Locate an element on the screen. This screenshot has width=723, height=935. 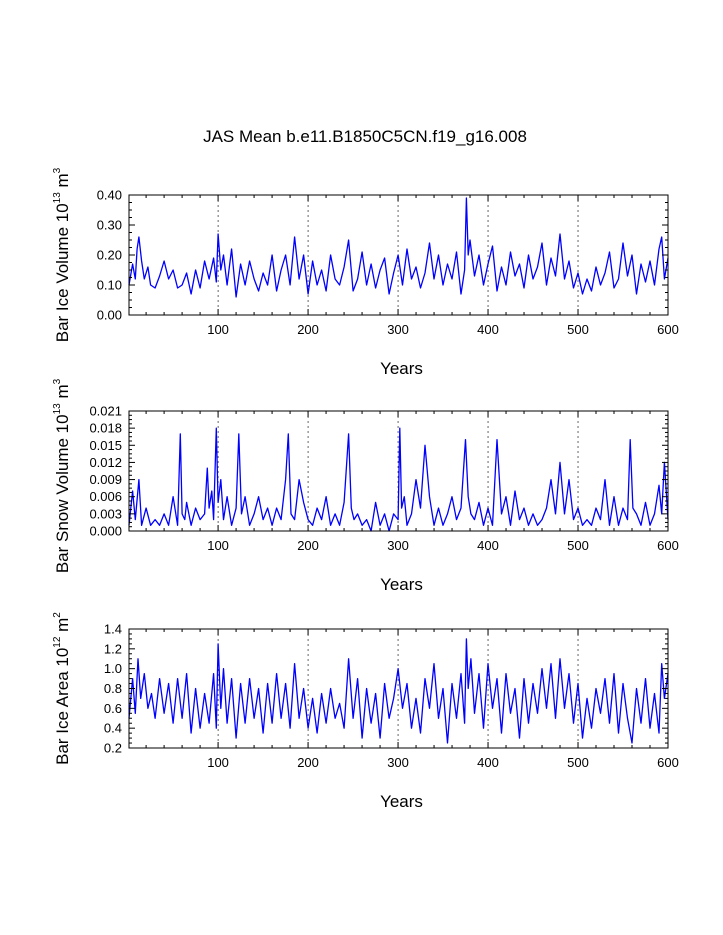
y-axis-title: Bar Ice Volume 1013 m3 is located at coordinates (62, 254).